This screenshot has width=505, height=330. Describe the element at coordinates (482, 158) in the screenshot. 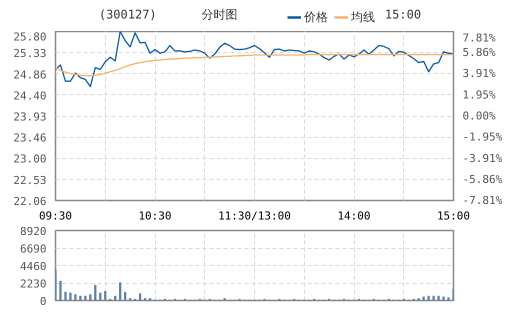

I see `y2-tick-label: -3.91%` at that location.